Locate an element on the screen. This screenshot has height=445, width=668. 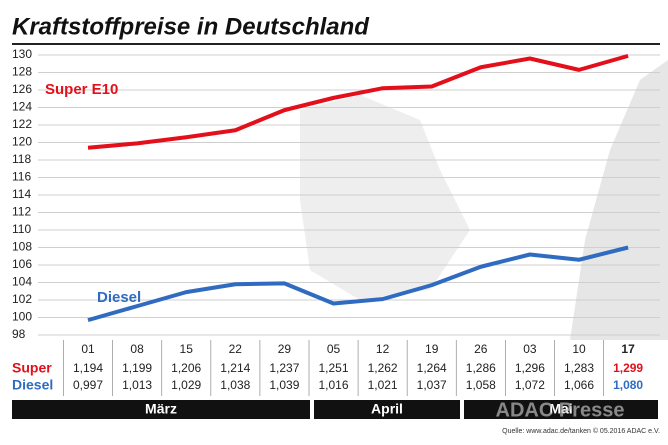
y-tick-label: 118 is located at coordinates (21, 159).